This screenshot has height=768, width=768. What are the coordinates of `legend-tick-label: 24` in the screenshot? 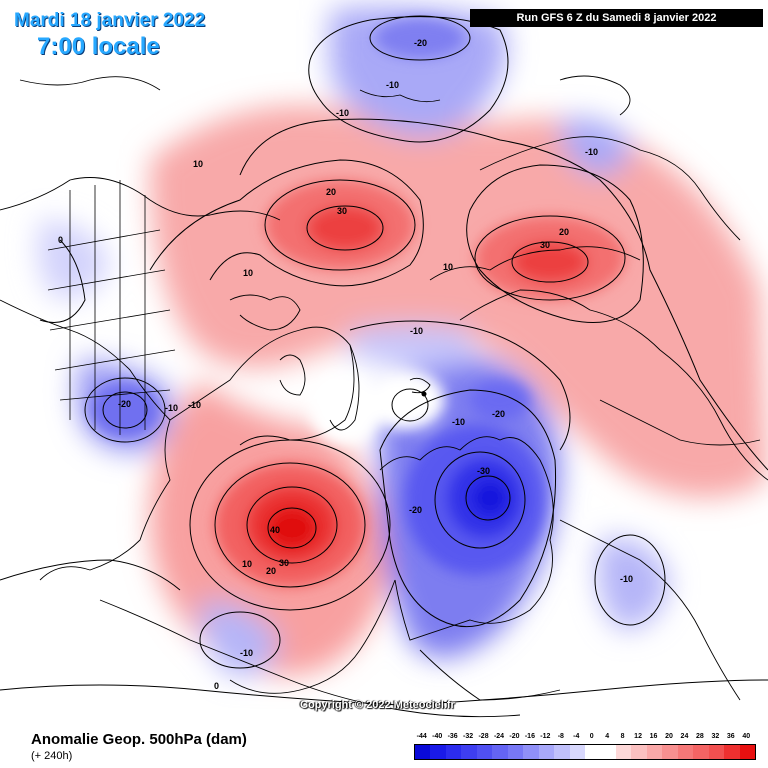 It's located at (684, 736).